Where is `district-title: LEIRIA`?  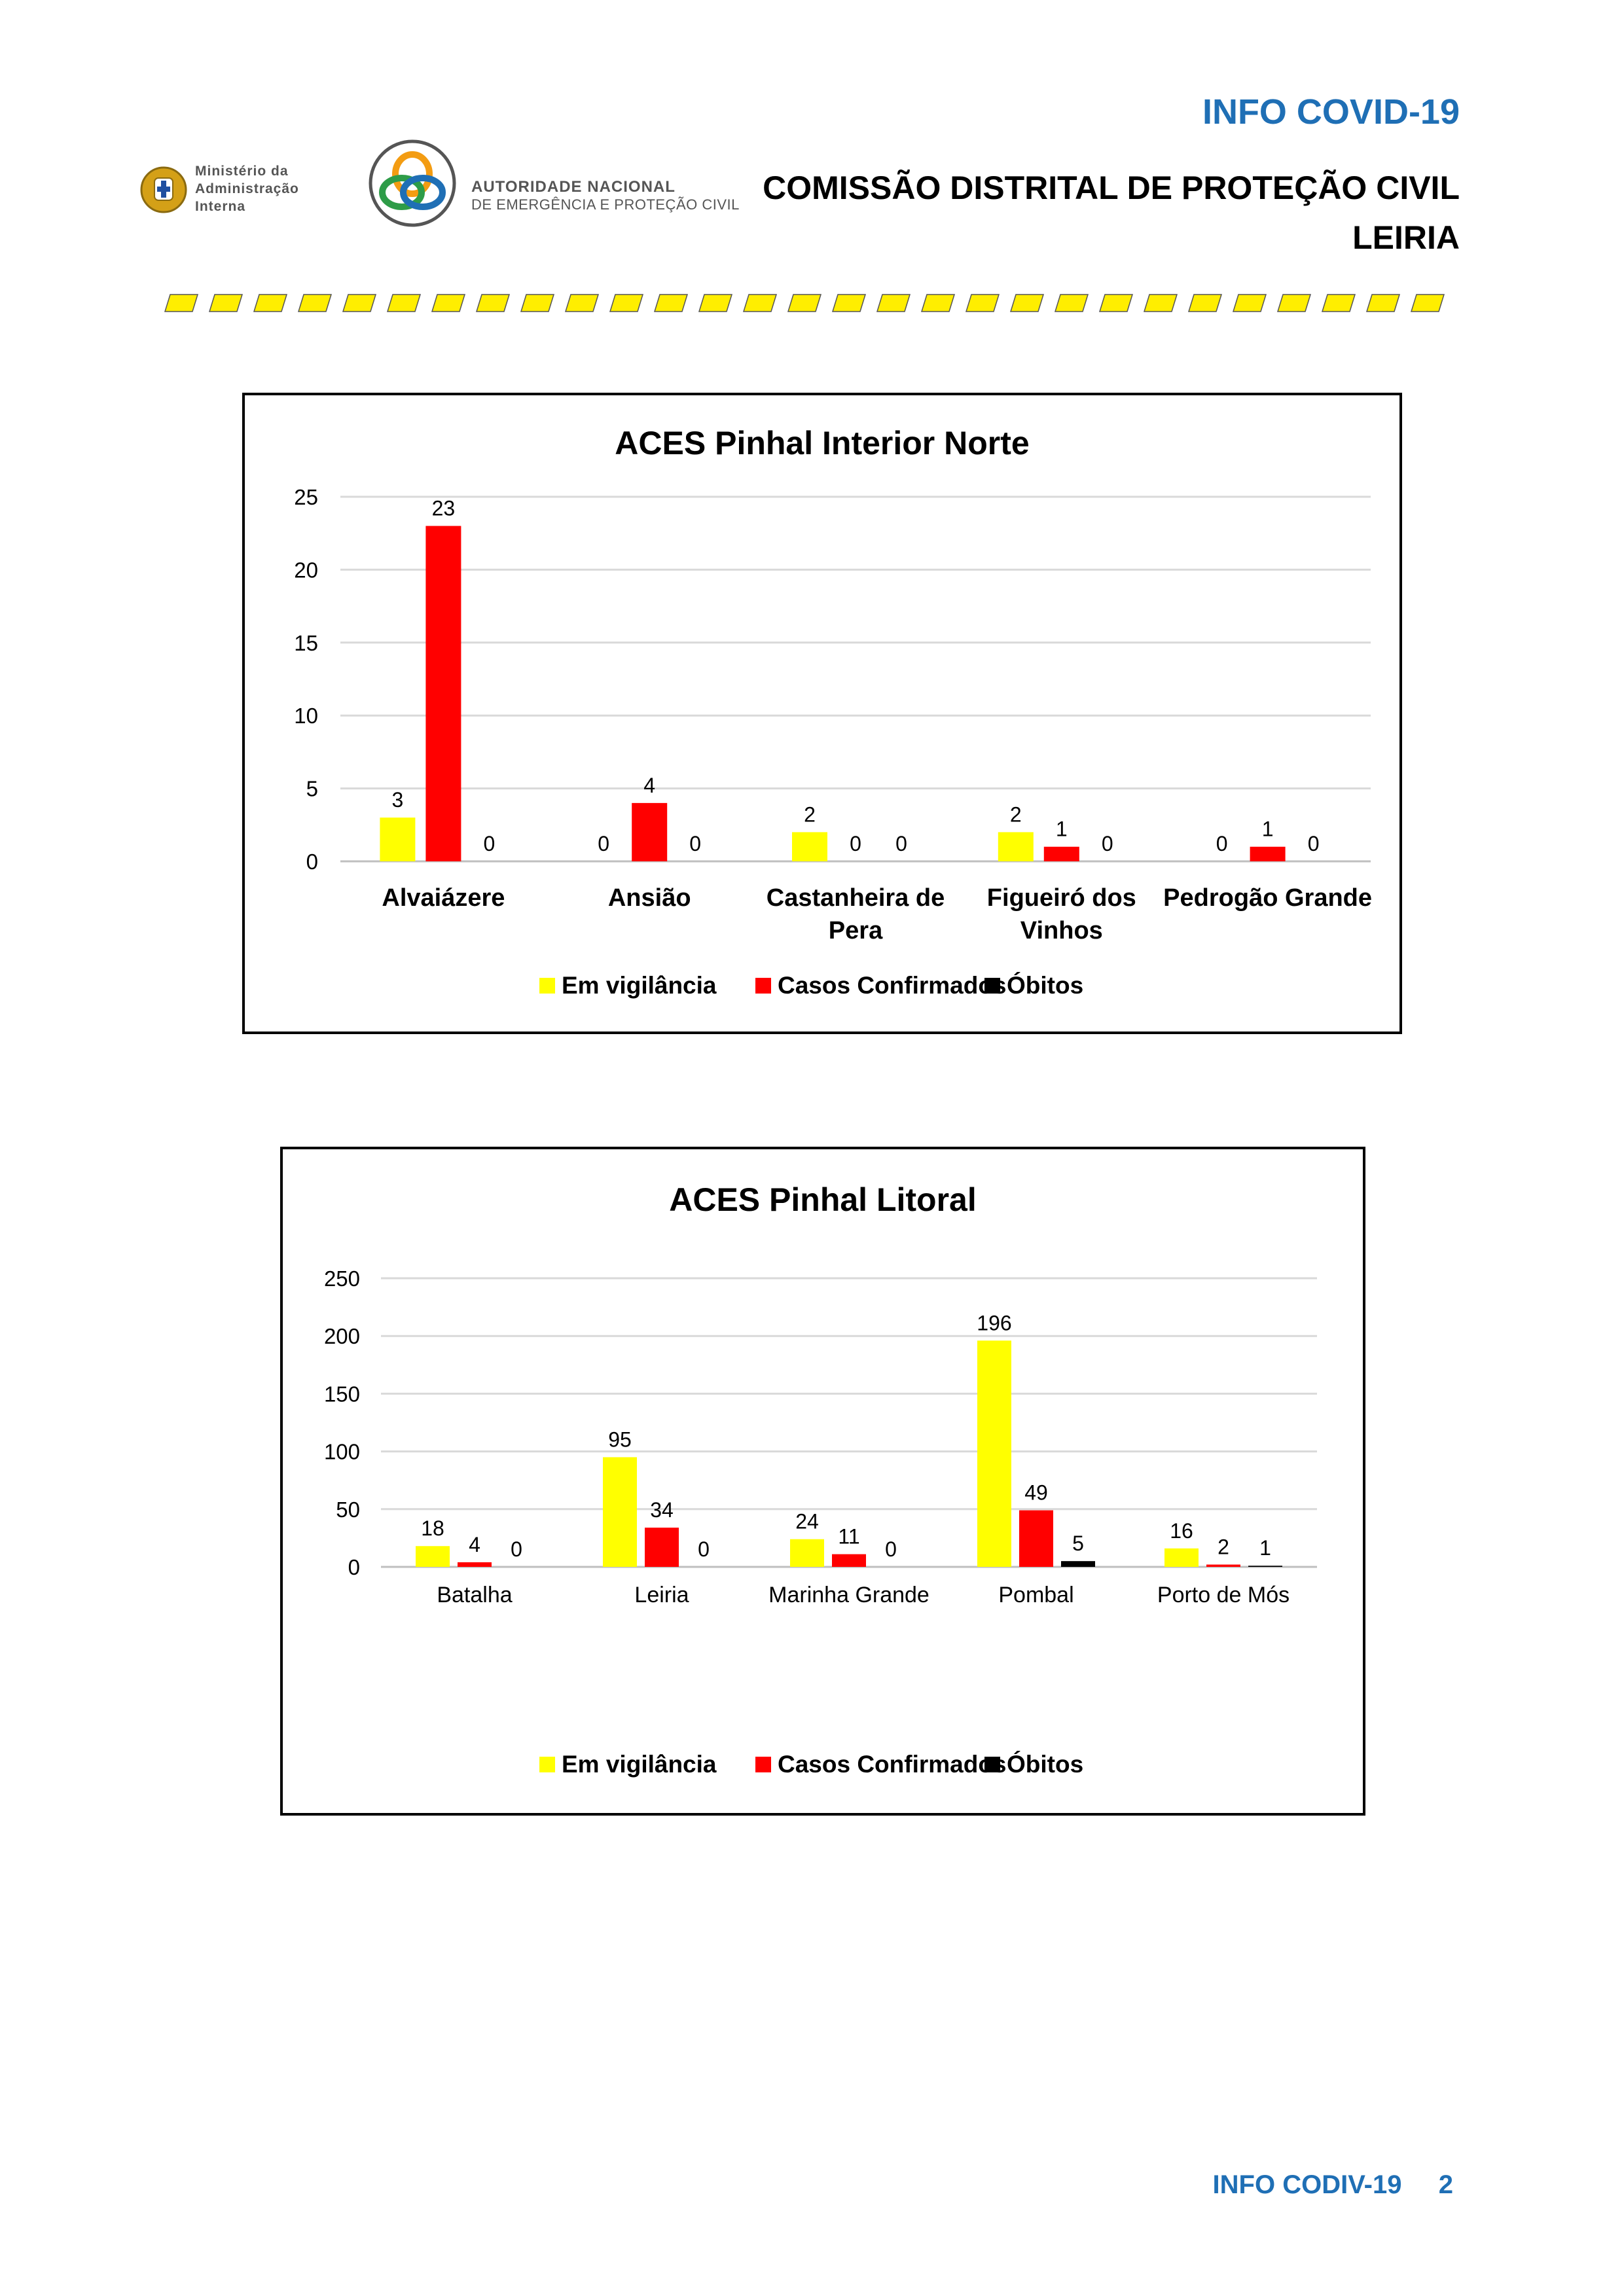 district-title: LEIRIA is located at coordinates (1406, 237).